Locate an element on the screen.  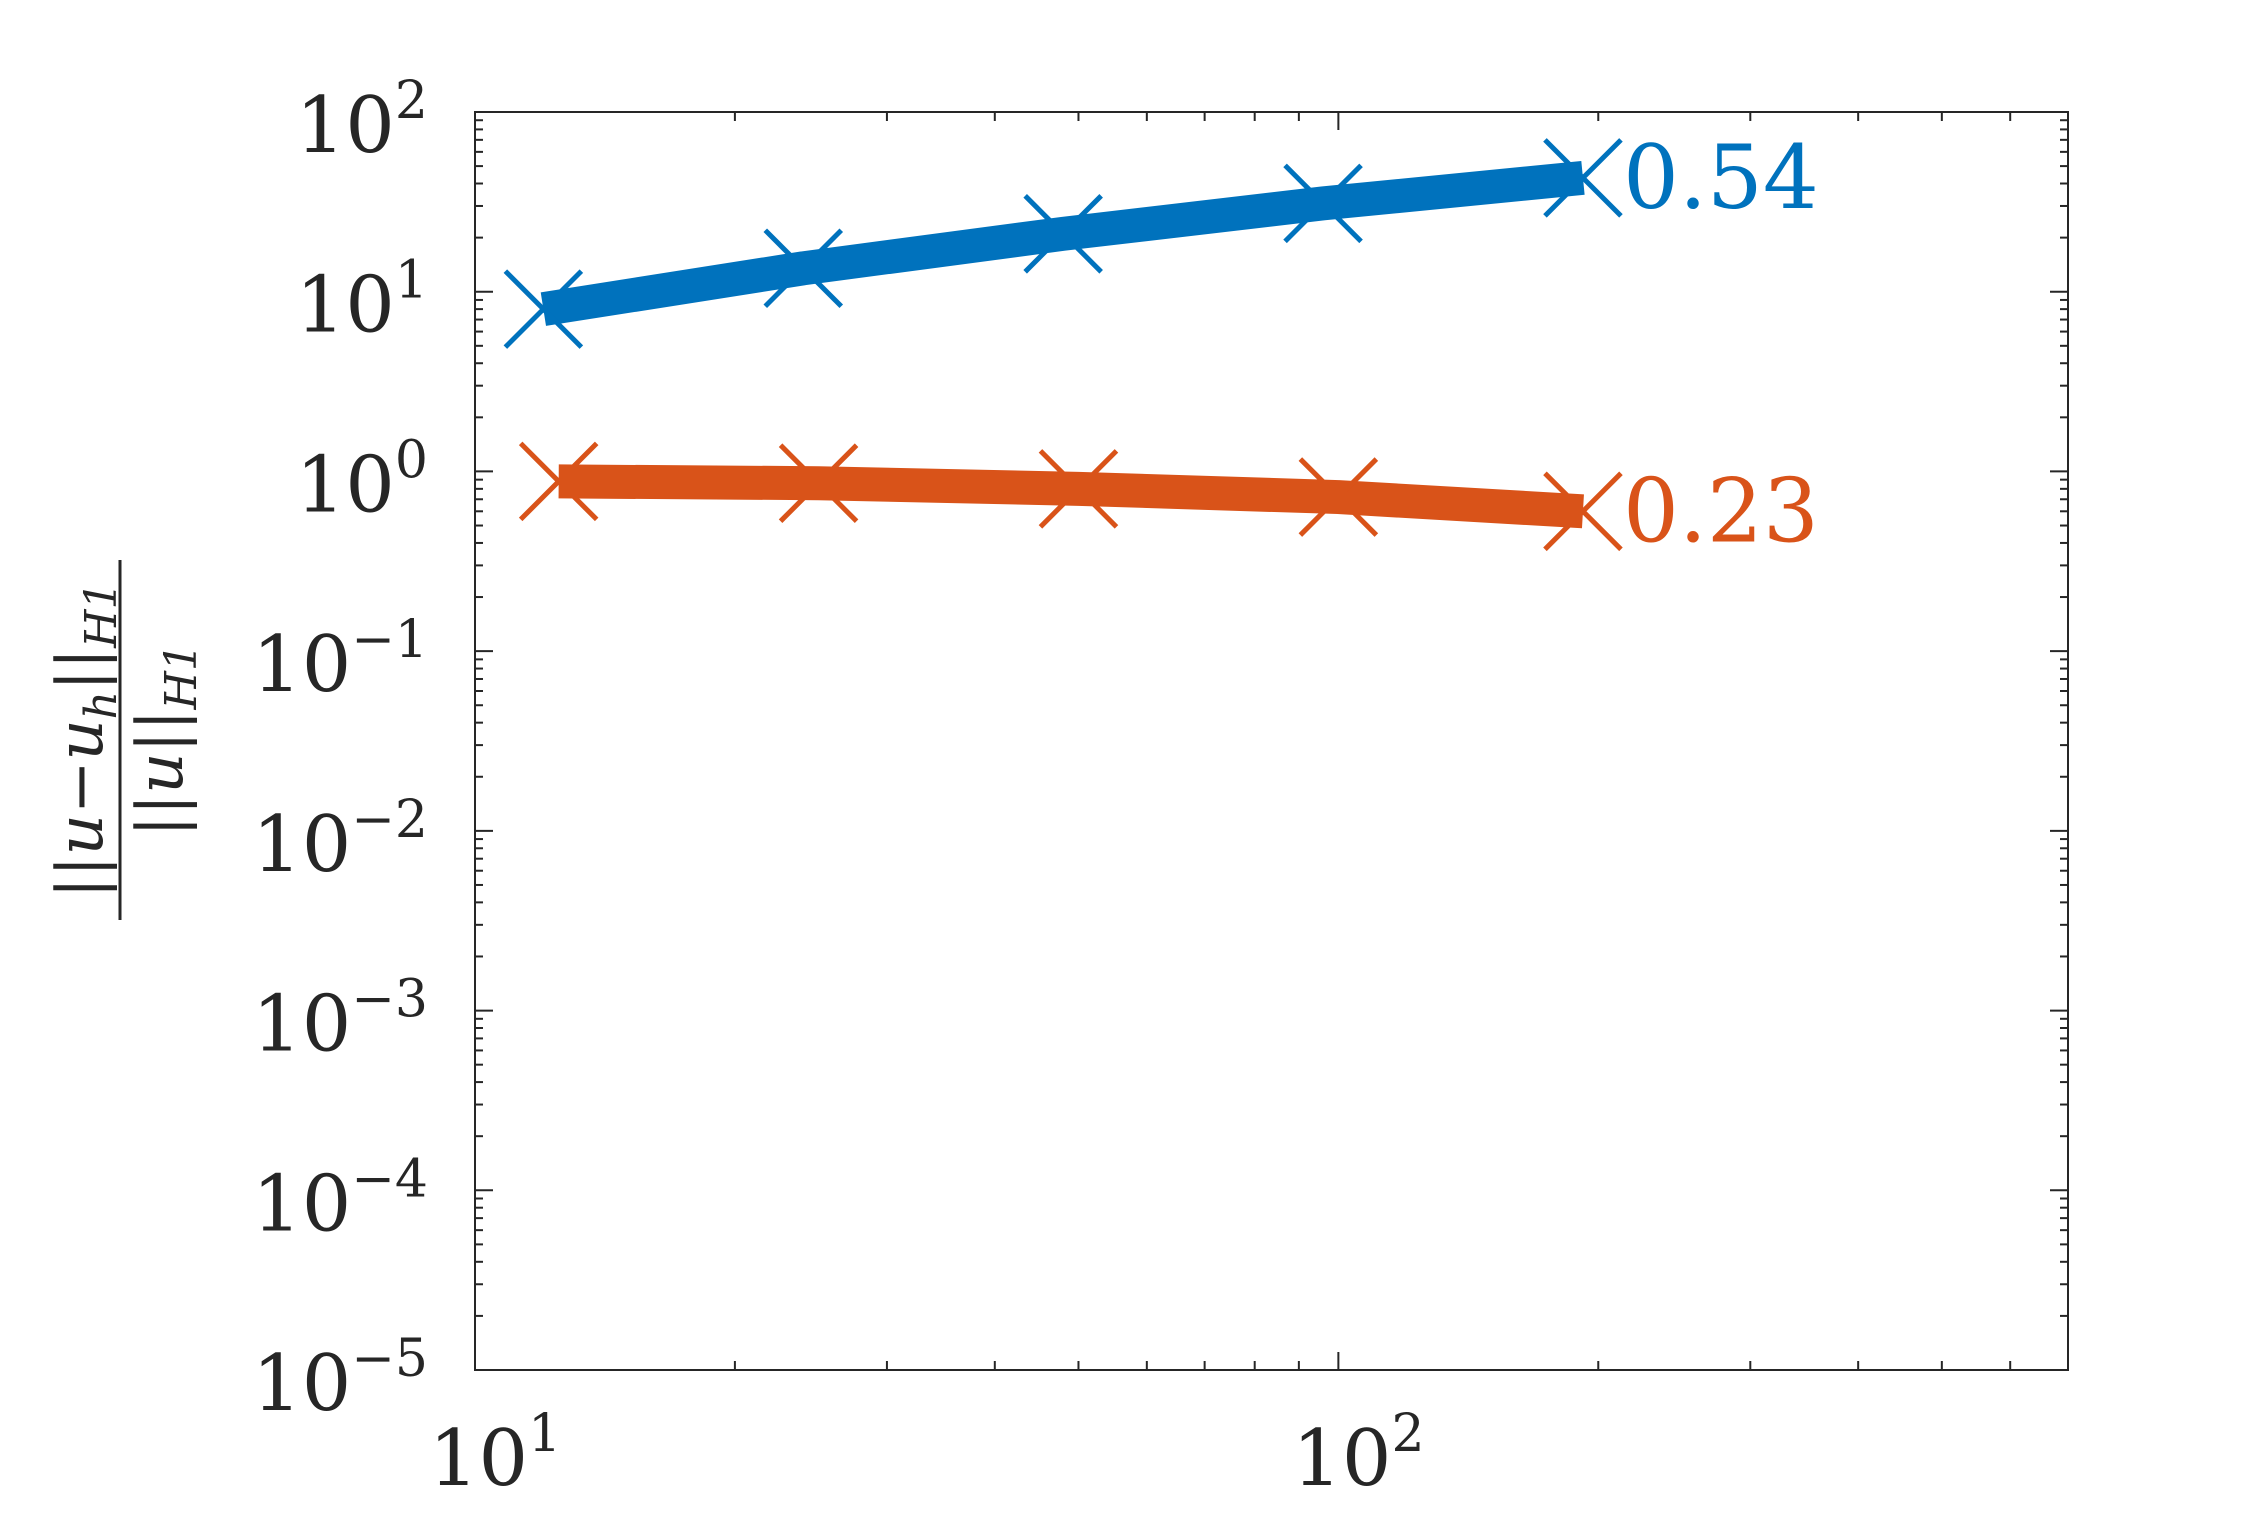
y-tick-label: 10² is located at coordinates (362, 121).